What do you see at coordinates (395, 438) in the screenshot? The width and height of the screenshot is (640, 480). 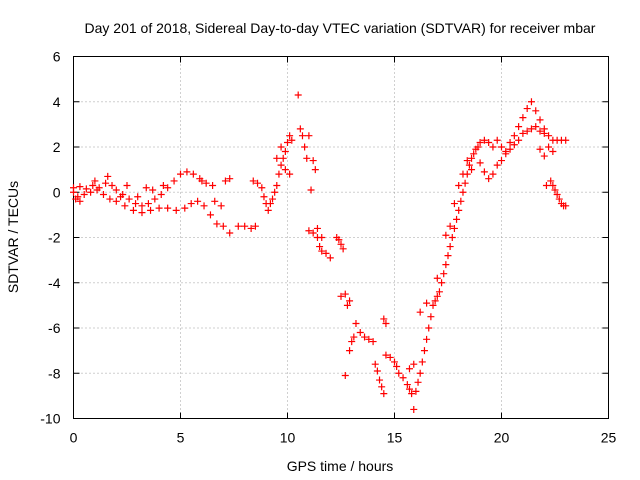 I see `x-tick-label: 15` at bounding box center [395, 438].